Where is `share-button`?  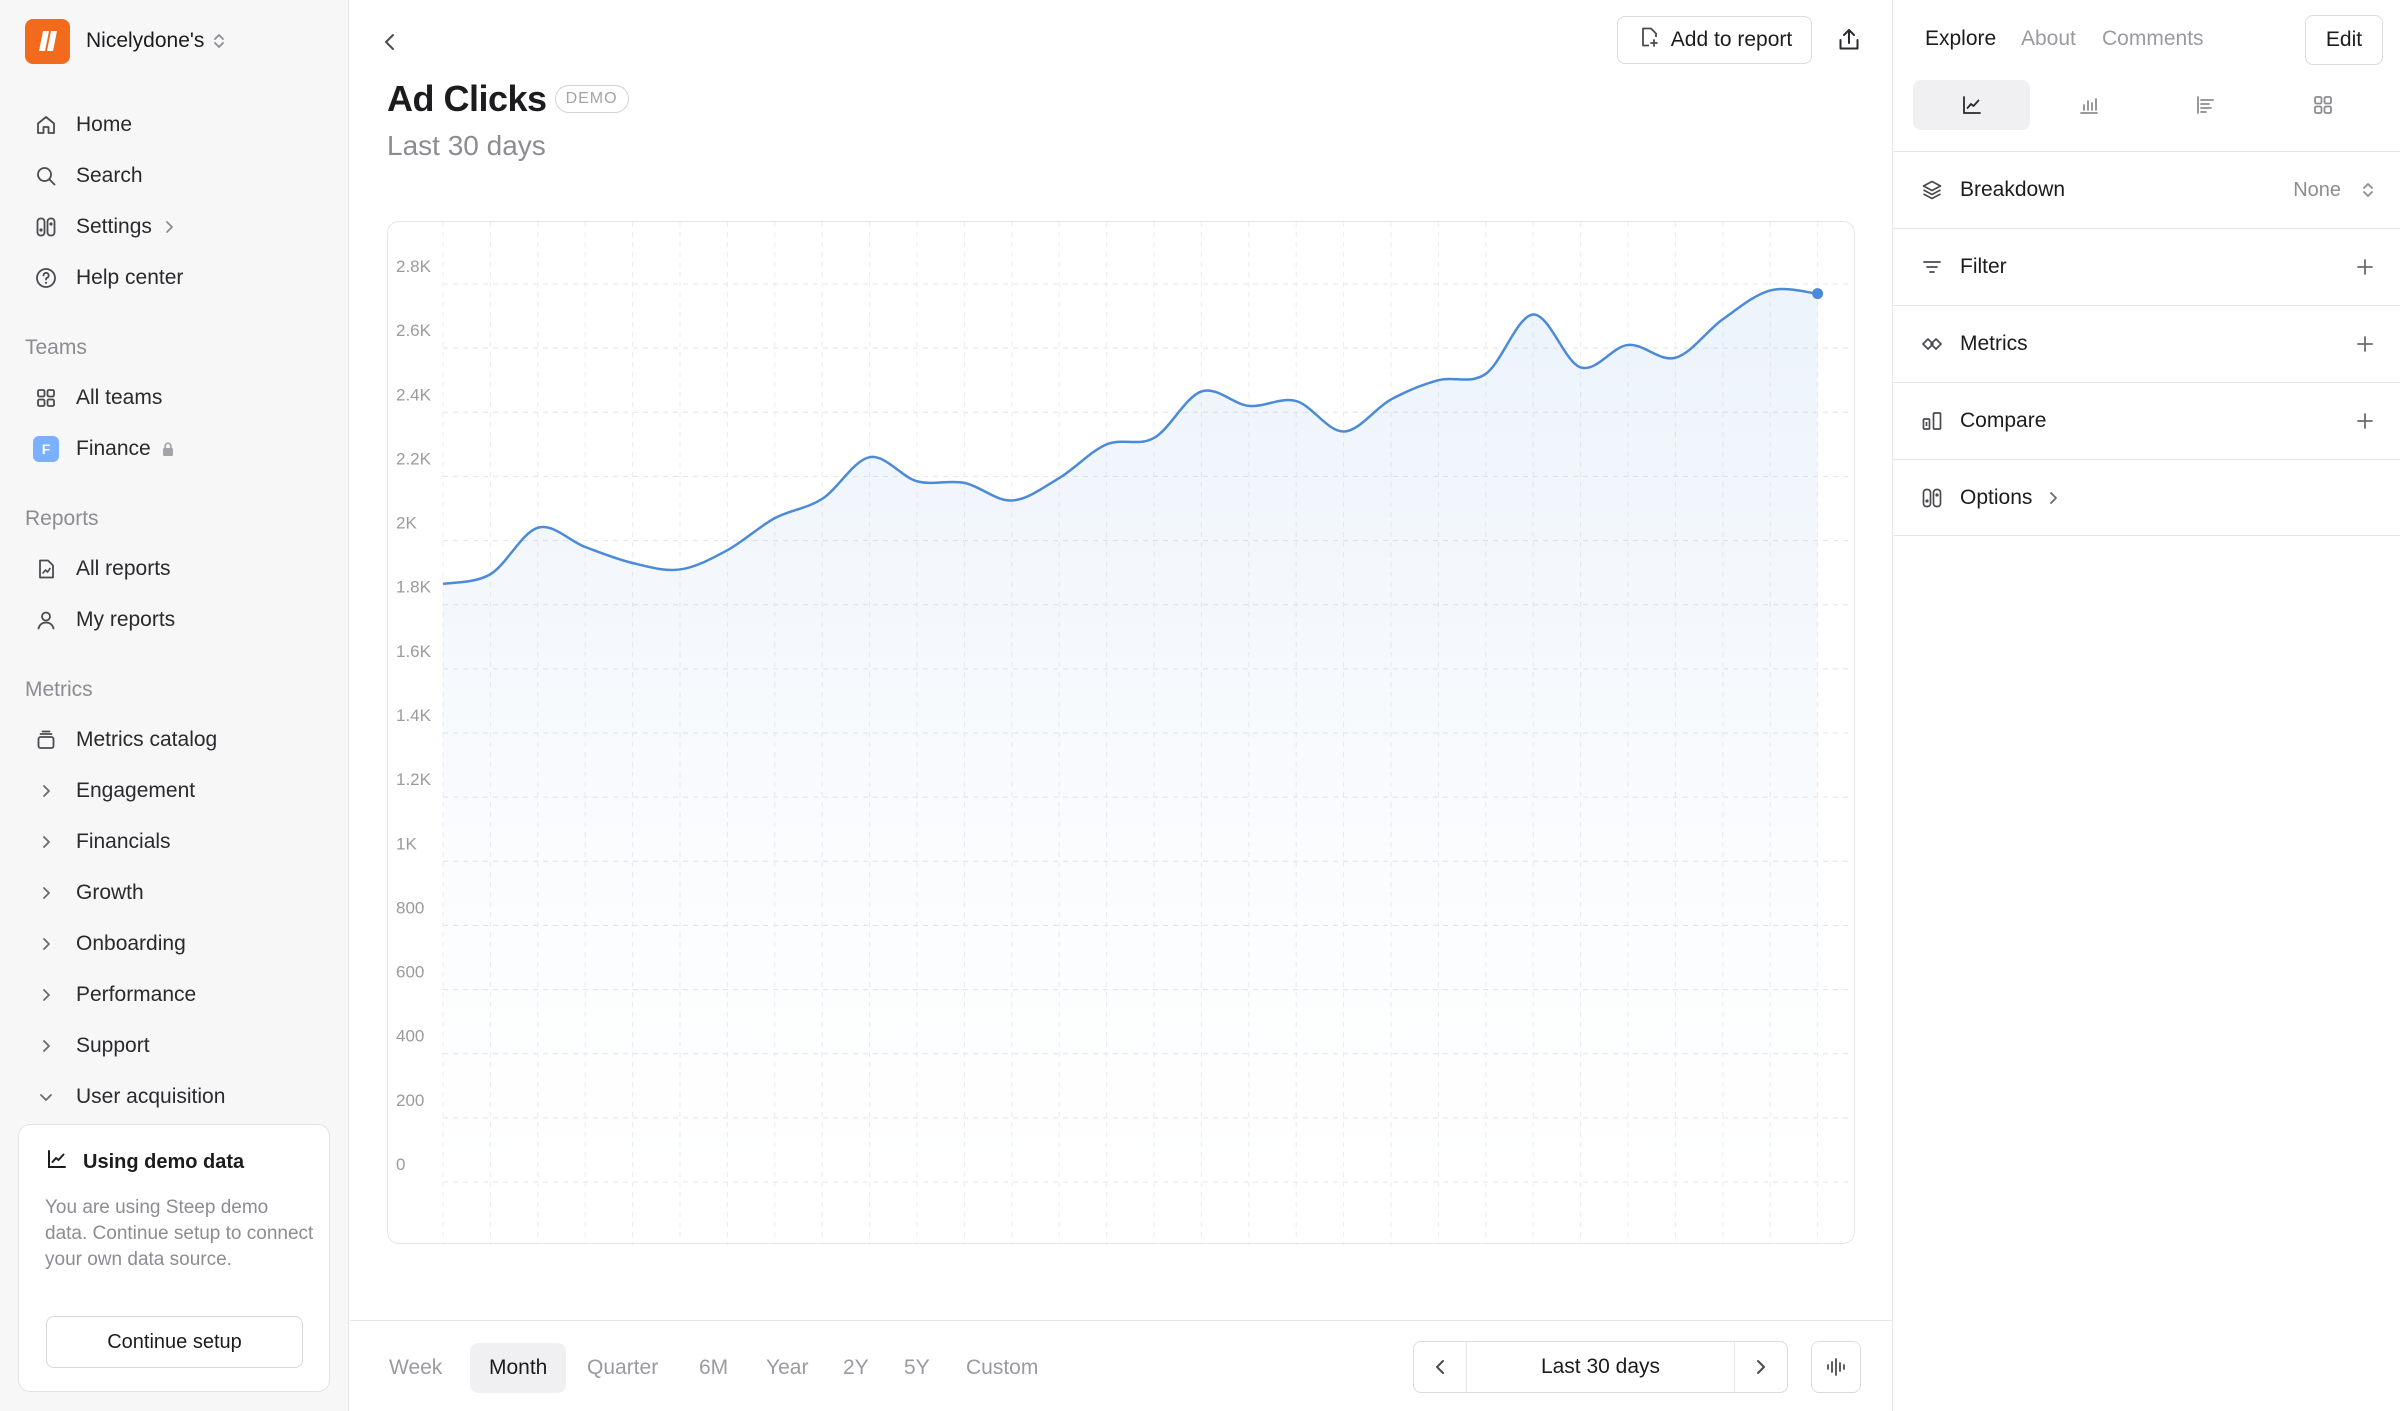
share-button is located at coordinates (1849, 40).